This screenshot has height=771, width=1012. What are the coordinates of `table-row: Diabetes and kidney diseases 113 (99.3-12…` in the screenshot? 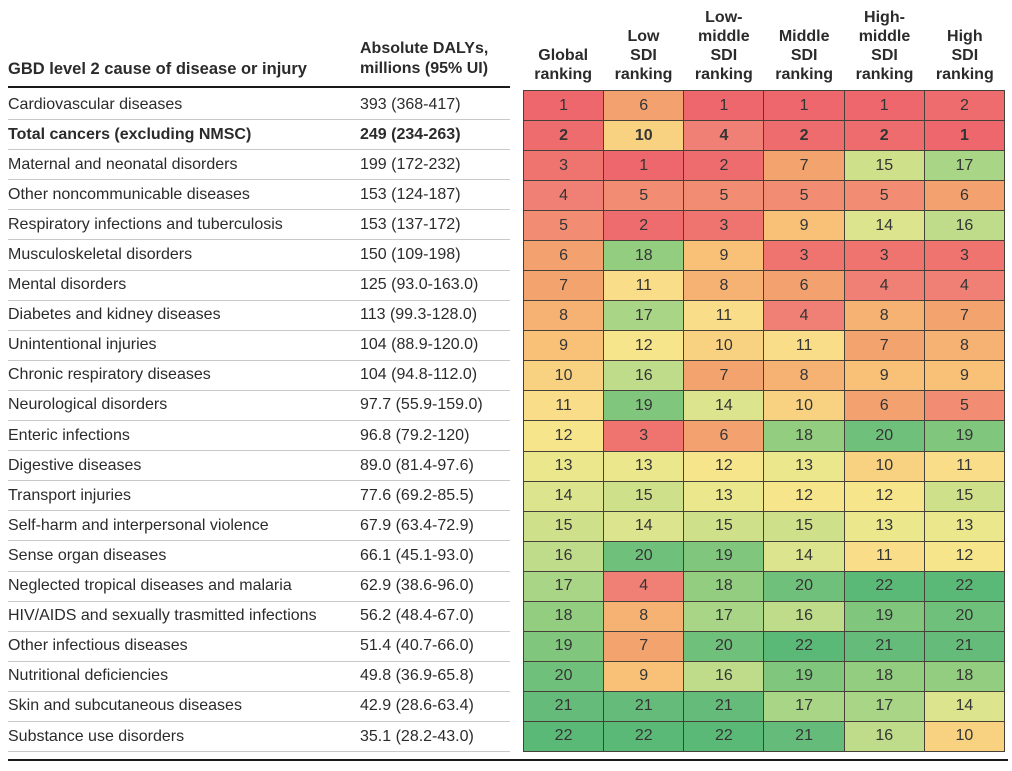 It's located at (259, 316).